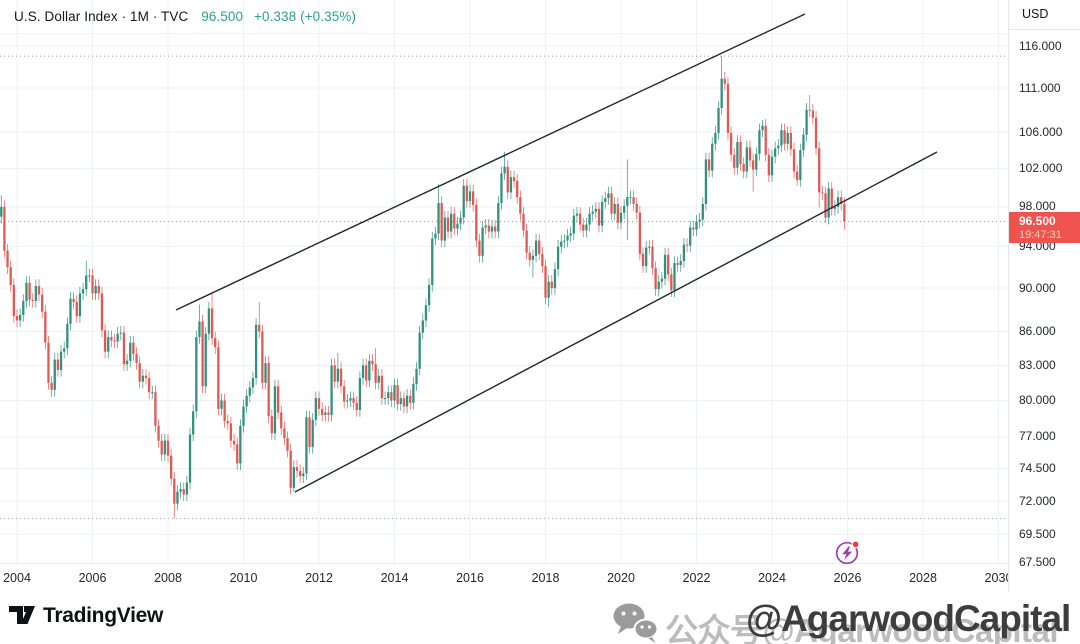 This screenshot has width=1080, height=644. What do you see at coordinates (1037, 562) in the screenshot?
I see `price-axis-label: 67.500` at bounding box center [1037, 562].